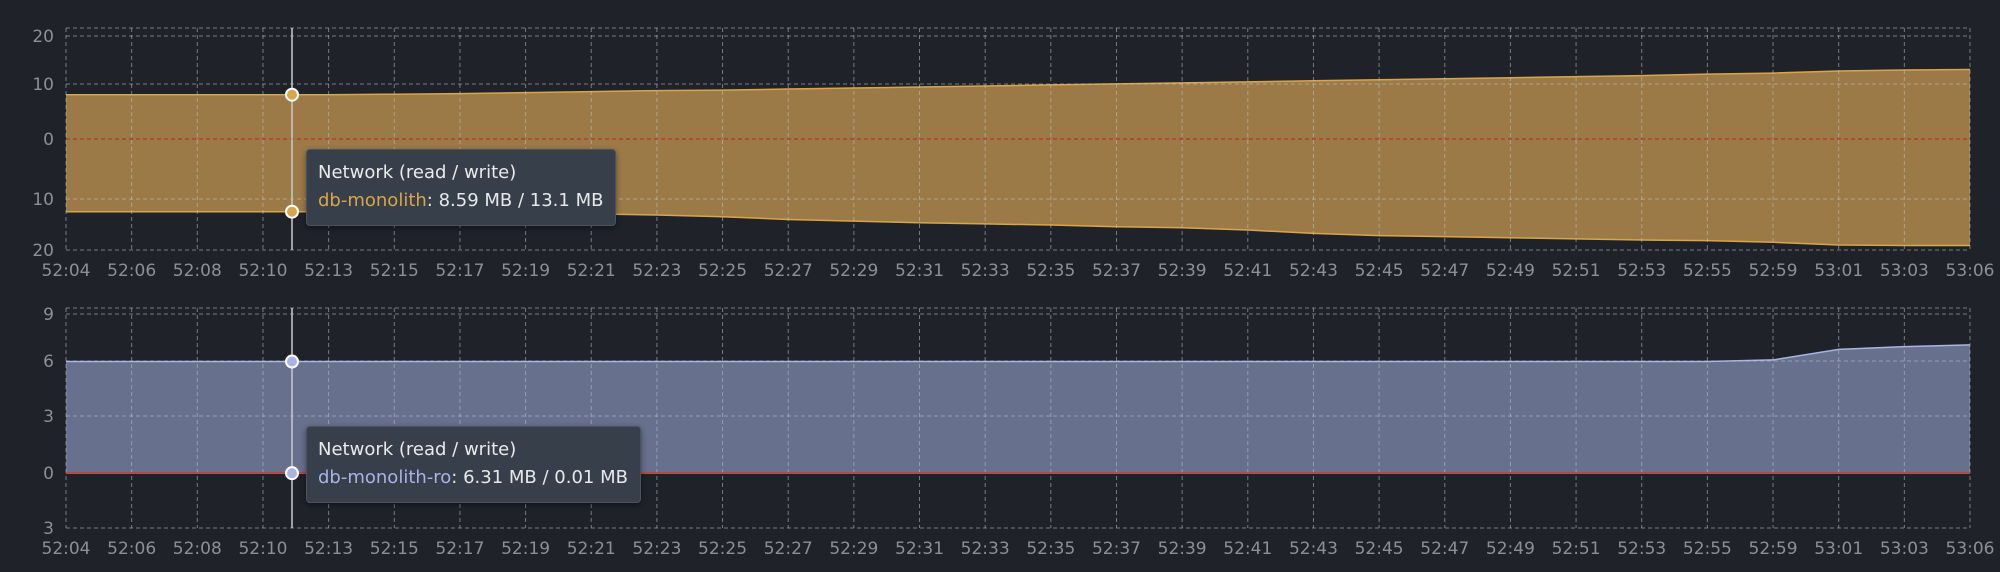  I want to click on y-tick-label: 9, so click(48, 315).